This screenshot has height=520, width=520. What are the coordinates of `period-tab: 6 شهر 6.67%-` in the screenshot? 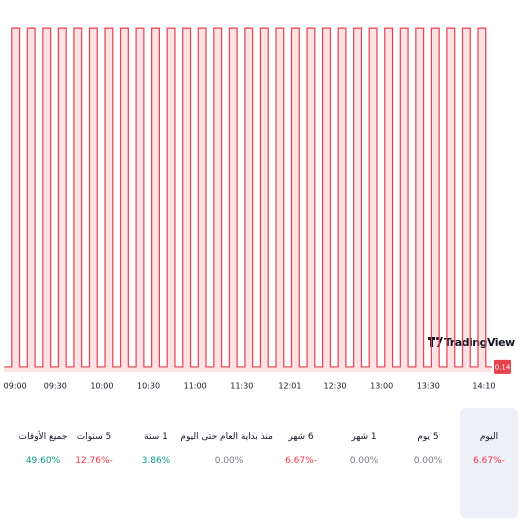 It's located at (301, 463).